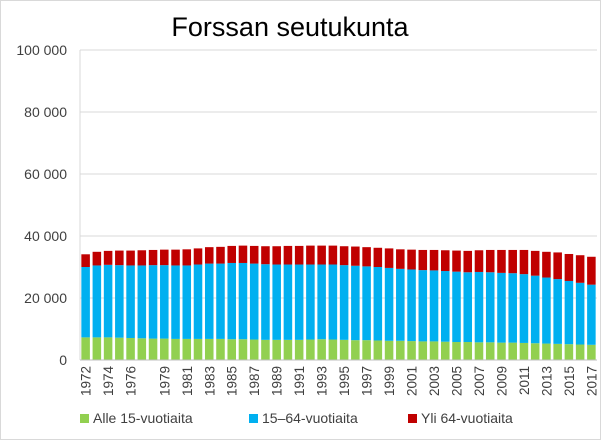 The width and height of the screenshot is (601, 440). I want to click on chart-title: Forssan seutukunta, so click(290, 27).